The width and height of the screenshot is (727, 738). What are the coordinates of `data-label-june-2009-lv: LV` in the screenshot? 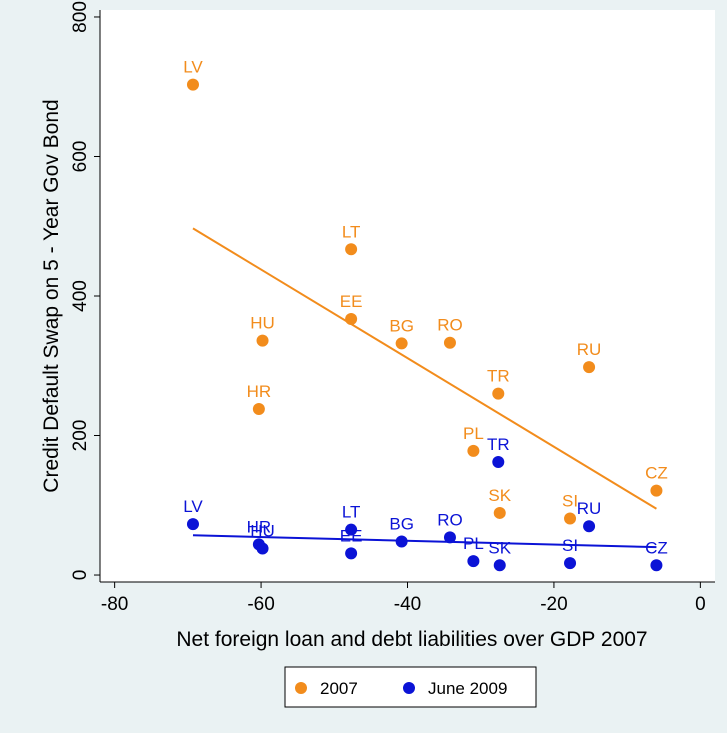 It's located at (193, 506).